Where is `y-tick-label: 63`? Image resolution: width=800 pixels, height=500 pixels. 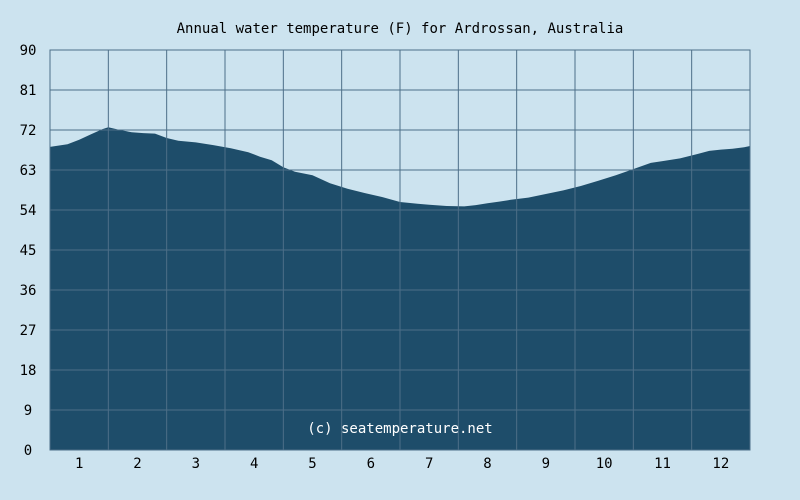
y-tick-label: 63 is located at coordinates (28, 171).